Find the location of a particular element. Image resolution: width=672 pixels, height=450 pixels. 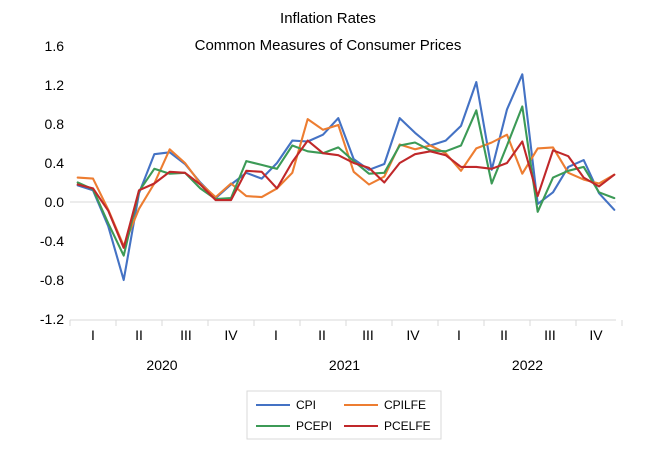

x-year-label: 2021 is located at coordinates (344, 365).